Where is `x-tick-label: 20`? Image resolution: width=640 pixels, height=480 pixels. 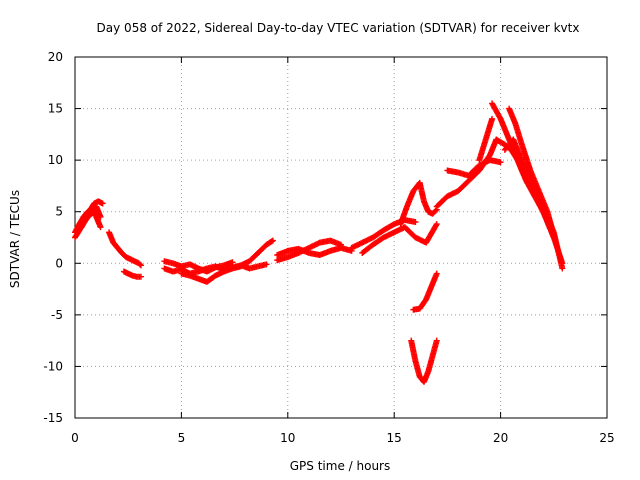
x-tick-label: 20 is located at coordinates (500, 438).